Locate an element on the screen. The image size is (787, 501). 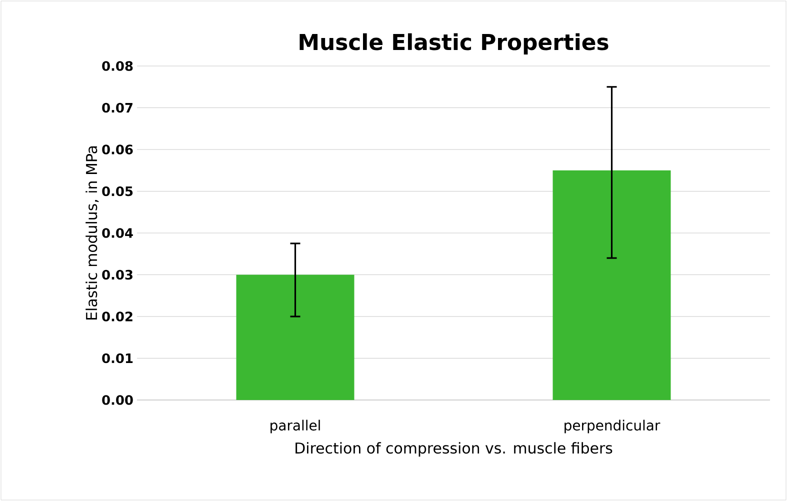
y-tick-label: 0.06 is located at coordinates (117, 149).